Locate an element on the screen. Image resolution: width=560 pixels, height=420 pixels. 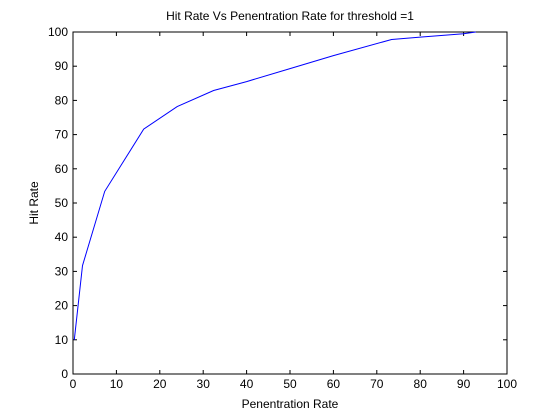
y-axis-label: Hit Rate is located at coordinates (34, 203).